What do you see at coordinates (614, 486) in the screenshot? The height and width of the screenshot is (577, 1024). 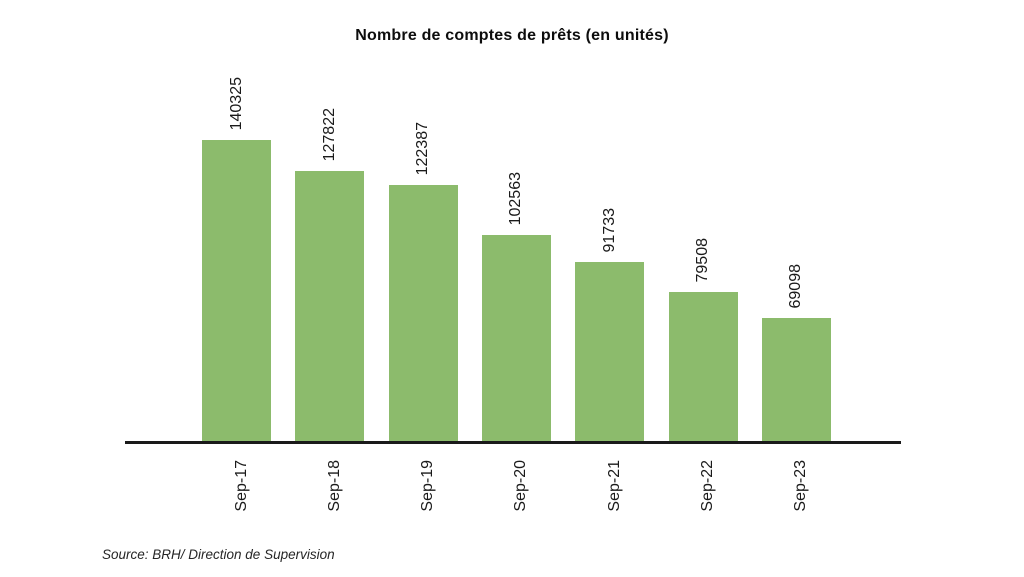 I see `x-axis-tick-label: Sep-21` at bounding box center [614, 486].